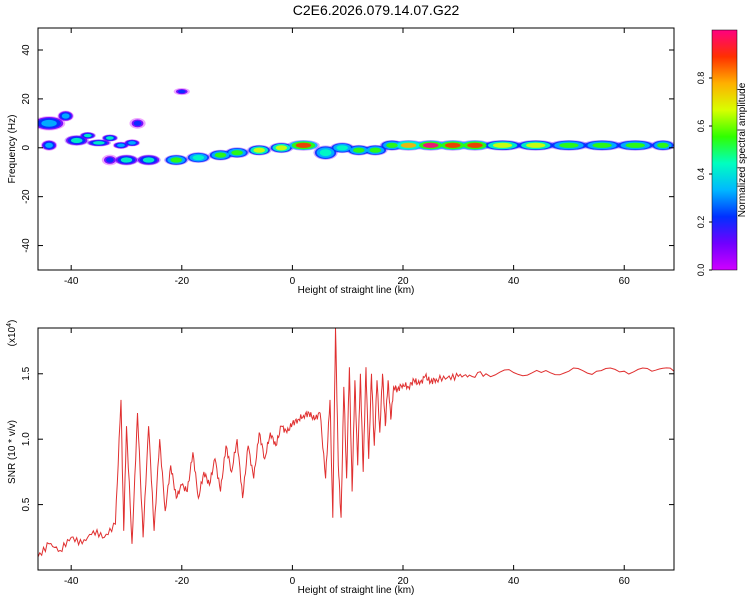  What do you see at coordinates (742, 149) in the screenshot?
I see `colorbar-label: Normalized spectral amplitude` at bounding box center [742, 149].